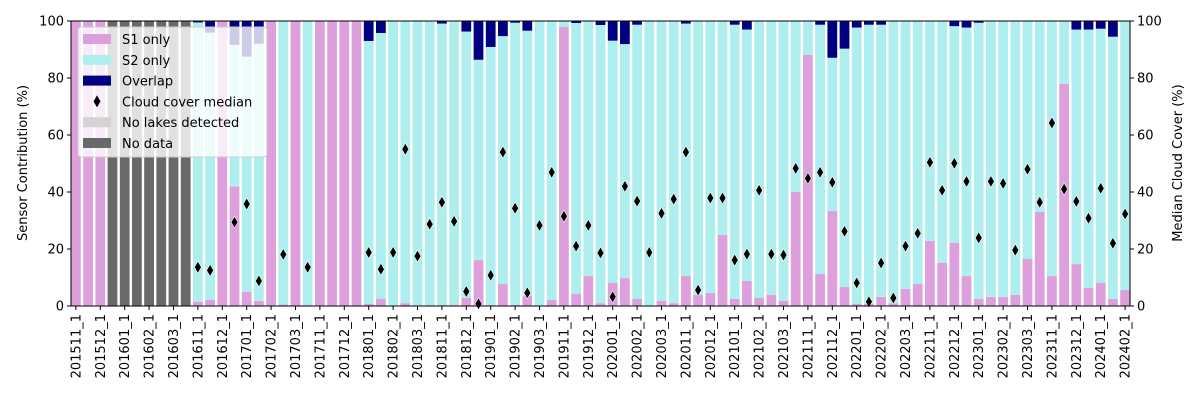 The height and width of the screenshot is (404, 1200). I want to click on x-tick-label: 201711_1, so click(320, 346).